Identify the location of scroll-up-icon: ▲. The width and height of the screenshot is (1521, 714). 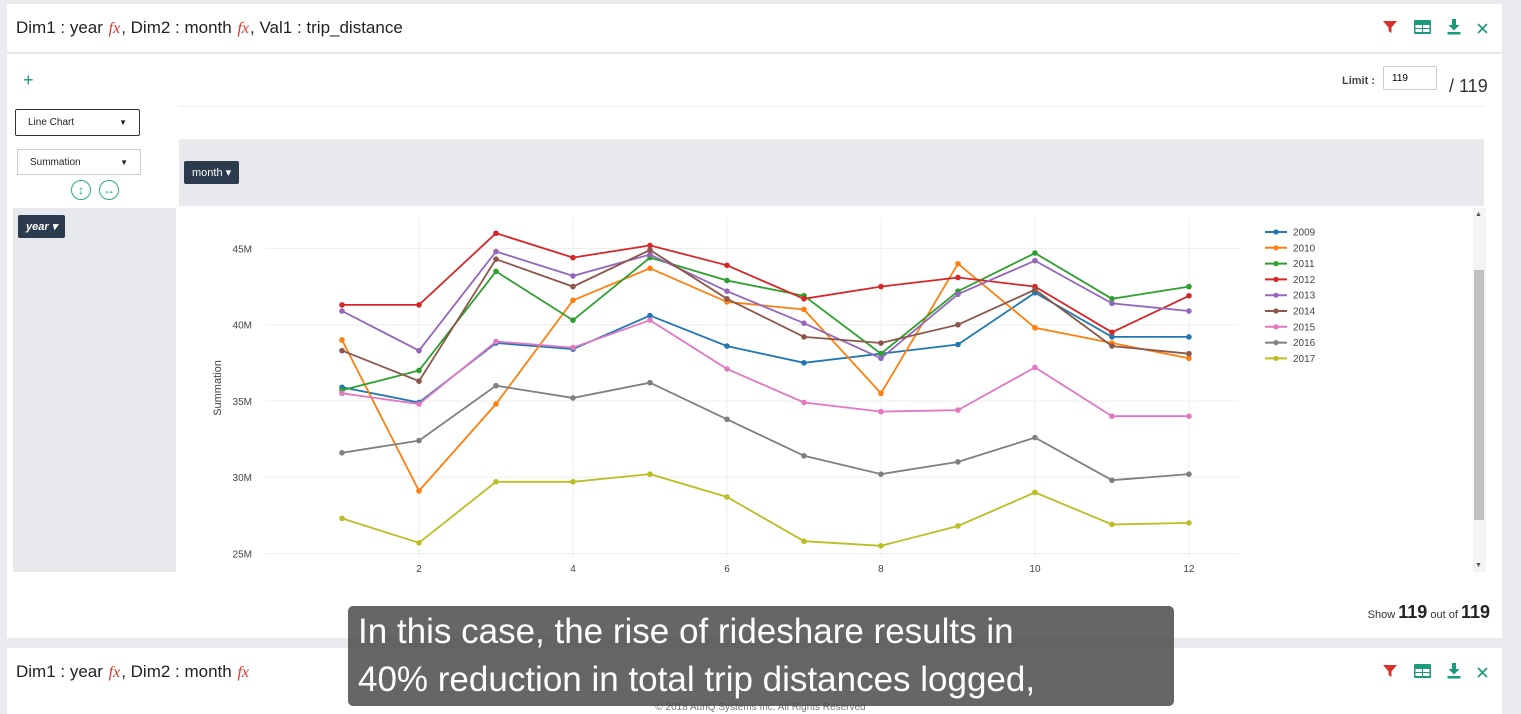
(1478, 214).